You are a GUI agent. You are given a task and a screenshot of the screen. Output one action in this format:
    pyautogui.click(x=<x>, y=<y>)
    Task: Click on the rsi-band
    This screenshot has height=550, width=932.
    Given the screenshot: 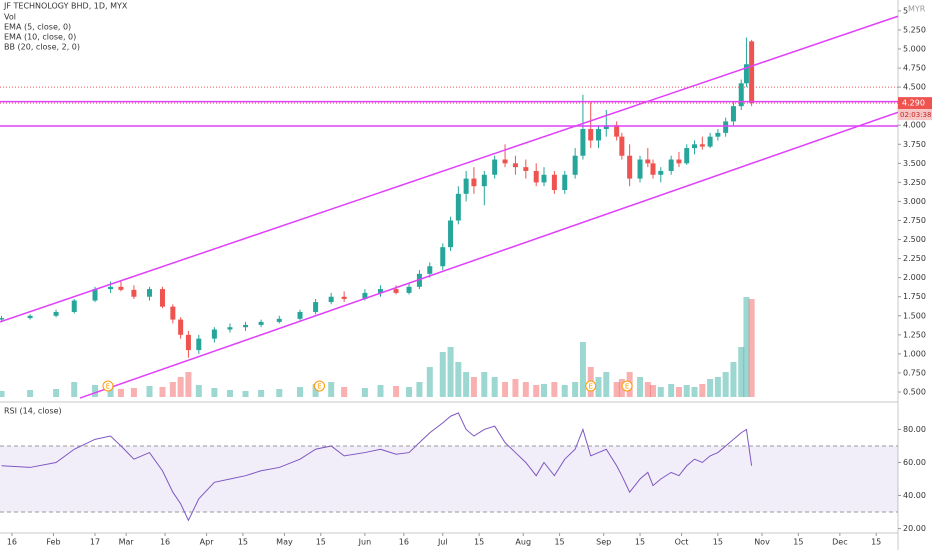 What is the action you would take?
    pyautogui.click(x=449, y=479)
    